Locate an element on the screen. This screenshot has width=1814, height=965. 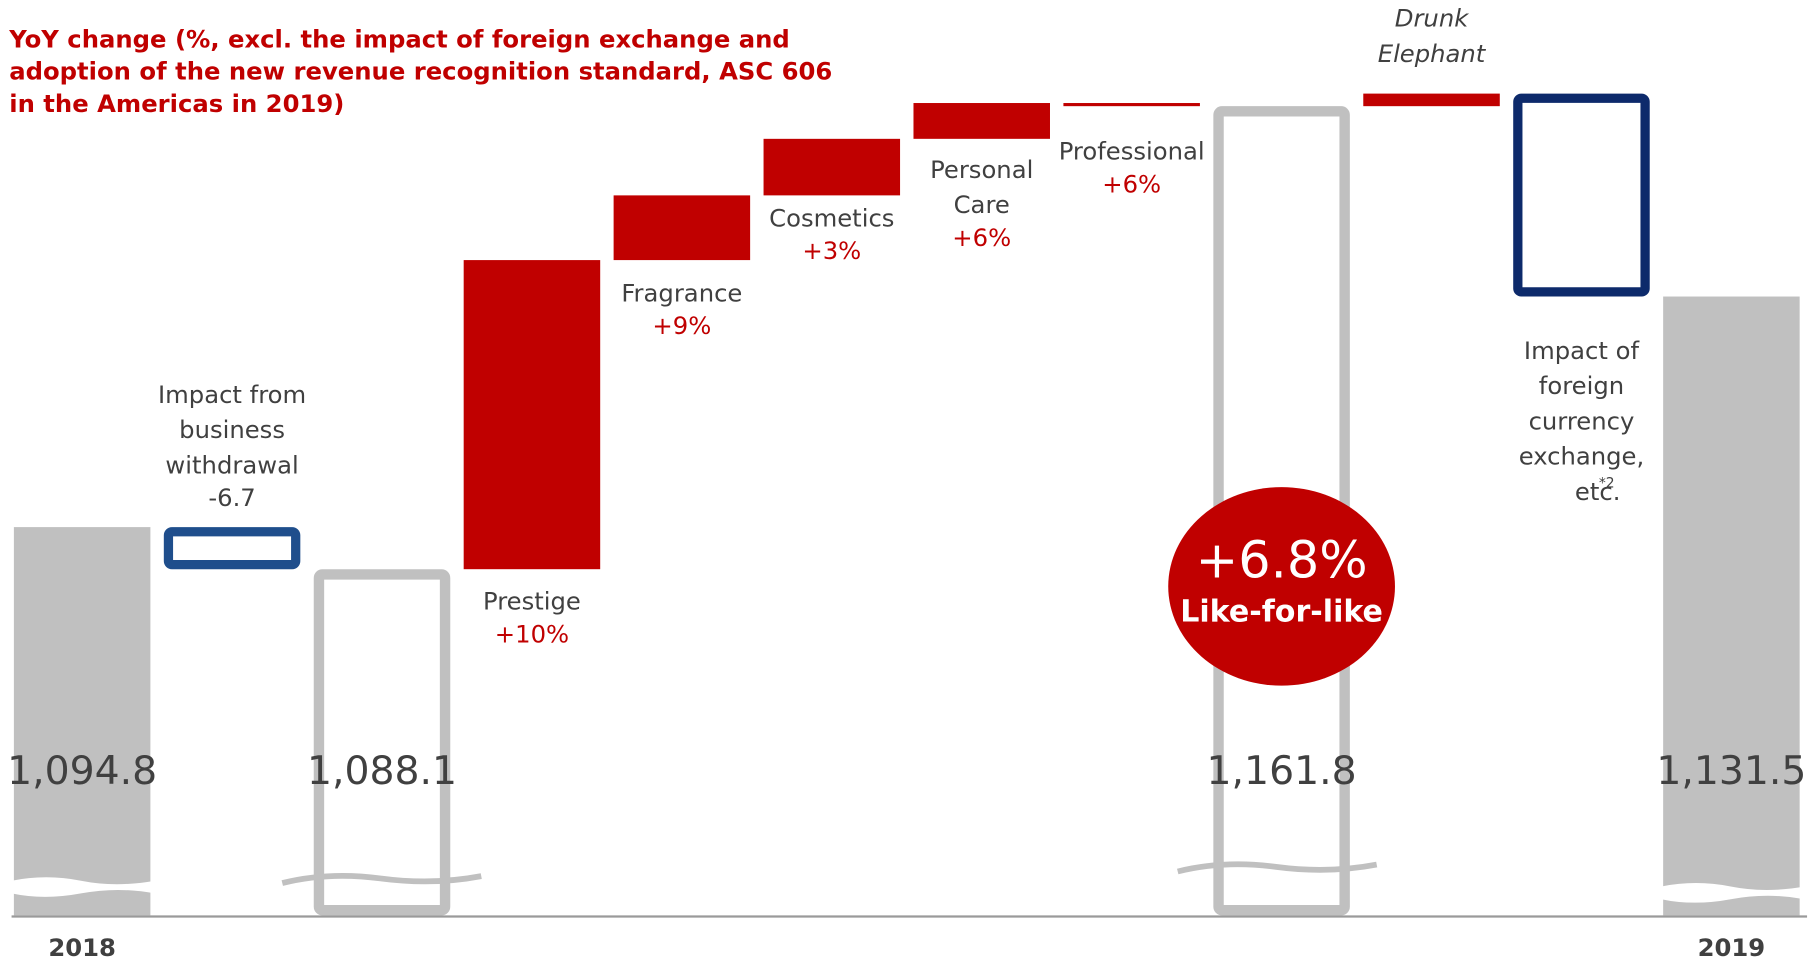
category-label: Impact of is located at coordinates (1582, 350).